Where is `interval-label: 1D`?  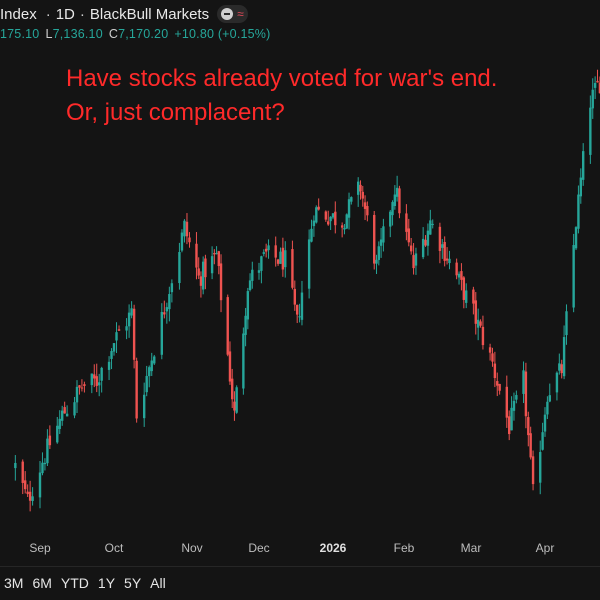
interval-label: 1D is located at coordinates (65, 14).